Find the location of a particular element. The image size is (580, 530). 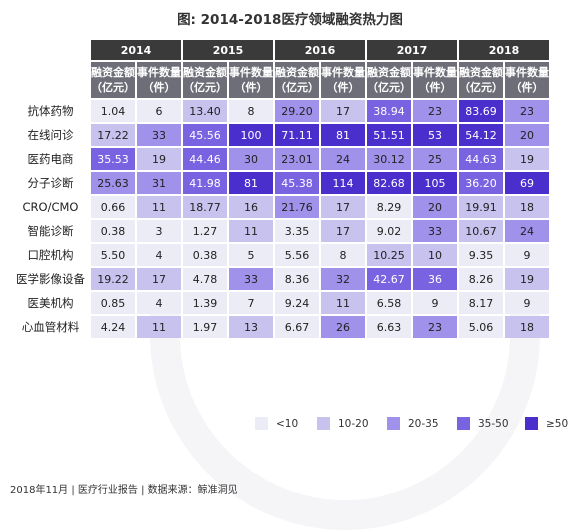

amount-cell: 41.98 is located at coordinates (205, 183).